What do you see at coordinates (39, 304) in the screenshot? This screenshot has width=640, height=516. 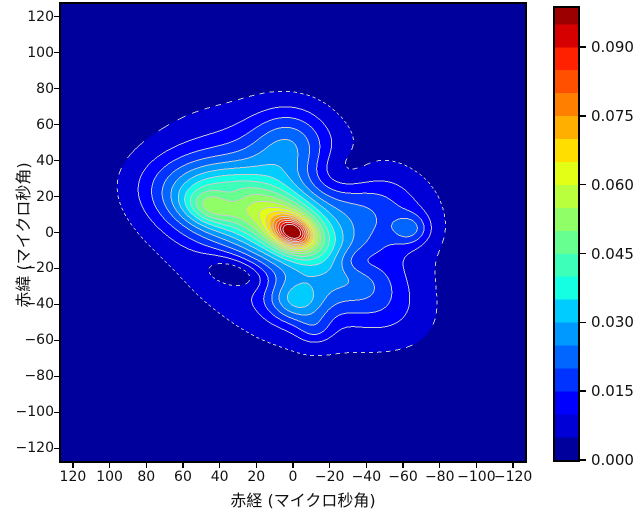 I see `y-tick-label: −40` at bounding box center [39, 304].